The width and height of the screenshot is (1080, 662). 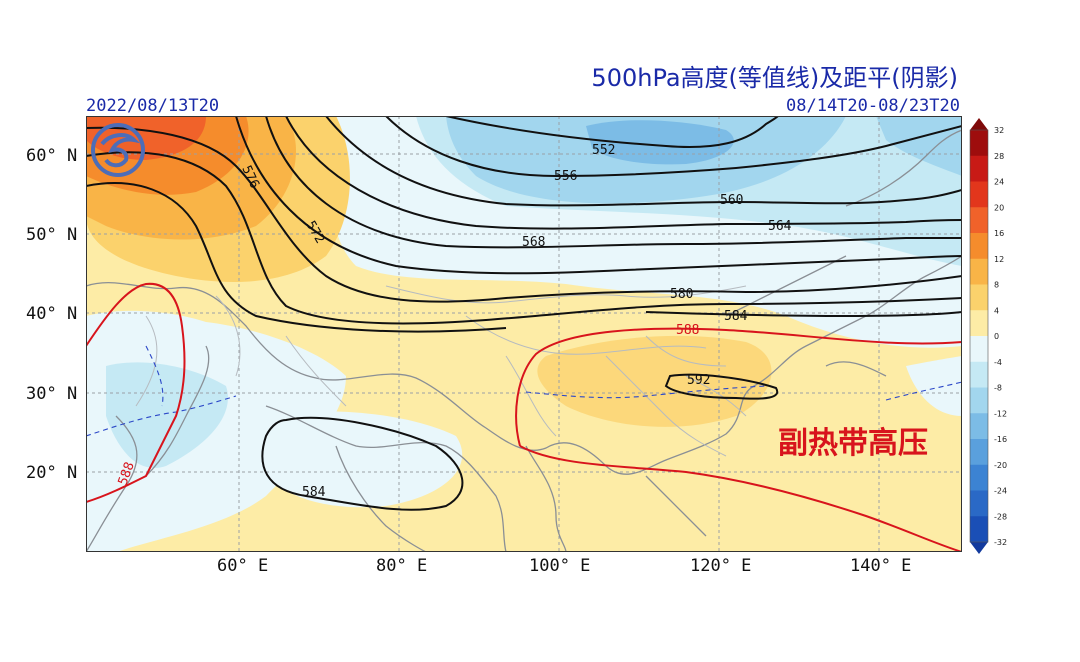 I want to click on colorbar-tick-label: -4, so click(x=998, y=362).